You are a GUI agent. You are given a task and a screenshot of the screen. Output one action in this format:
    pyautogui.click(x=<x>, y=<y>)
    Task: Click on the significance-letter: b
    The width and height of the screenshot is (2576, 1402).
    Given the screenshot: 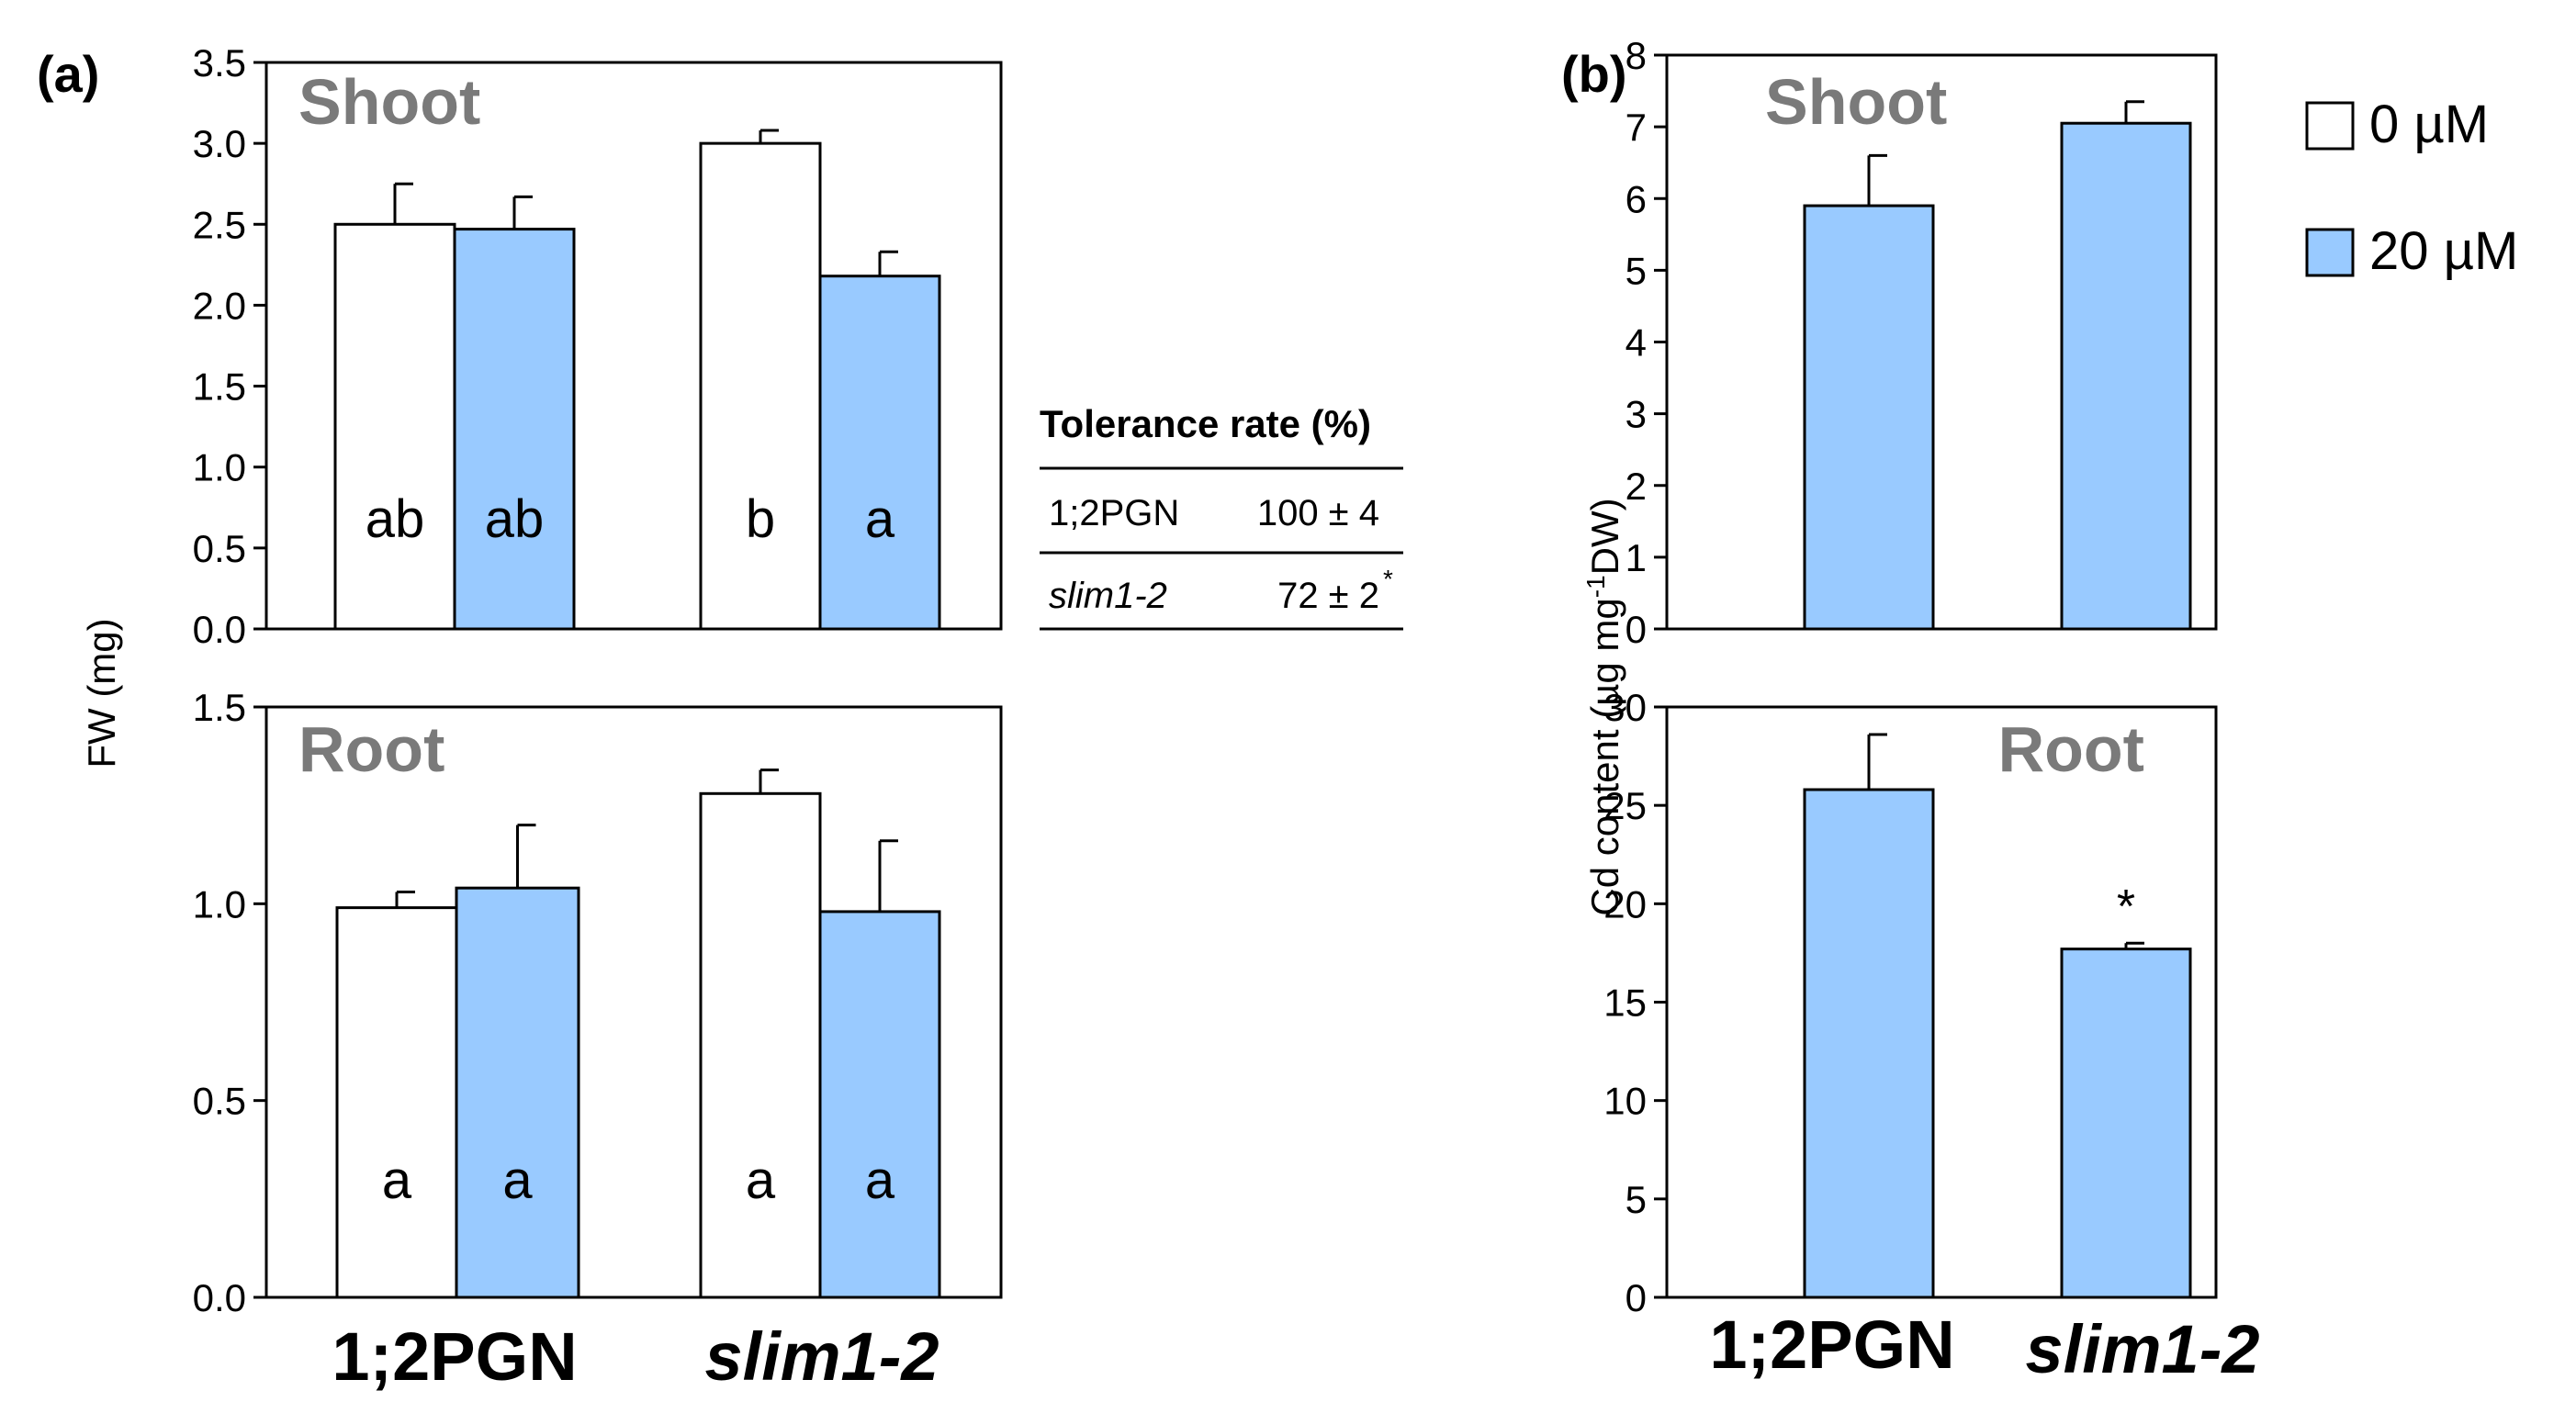 What is the action you would take?
    pyautogui.click(x=760, y=519)
    